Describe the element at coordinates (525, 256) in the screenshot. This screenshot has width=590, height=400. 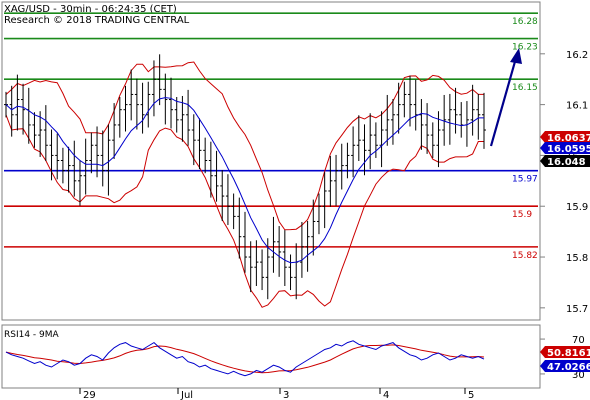
I see `level-label-5: 15.82` at that location.